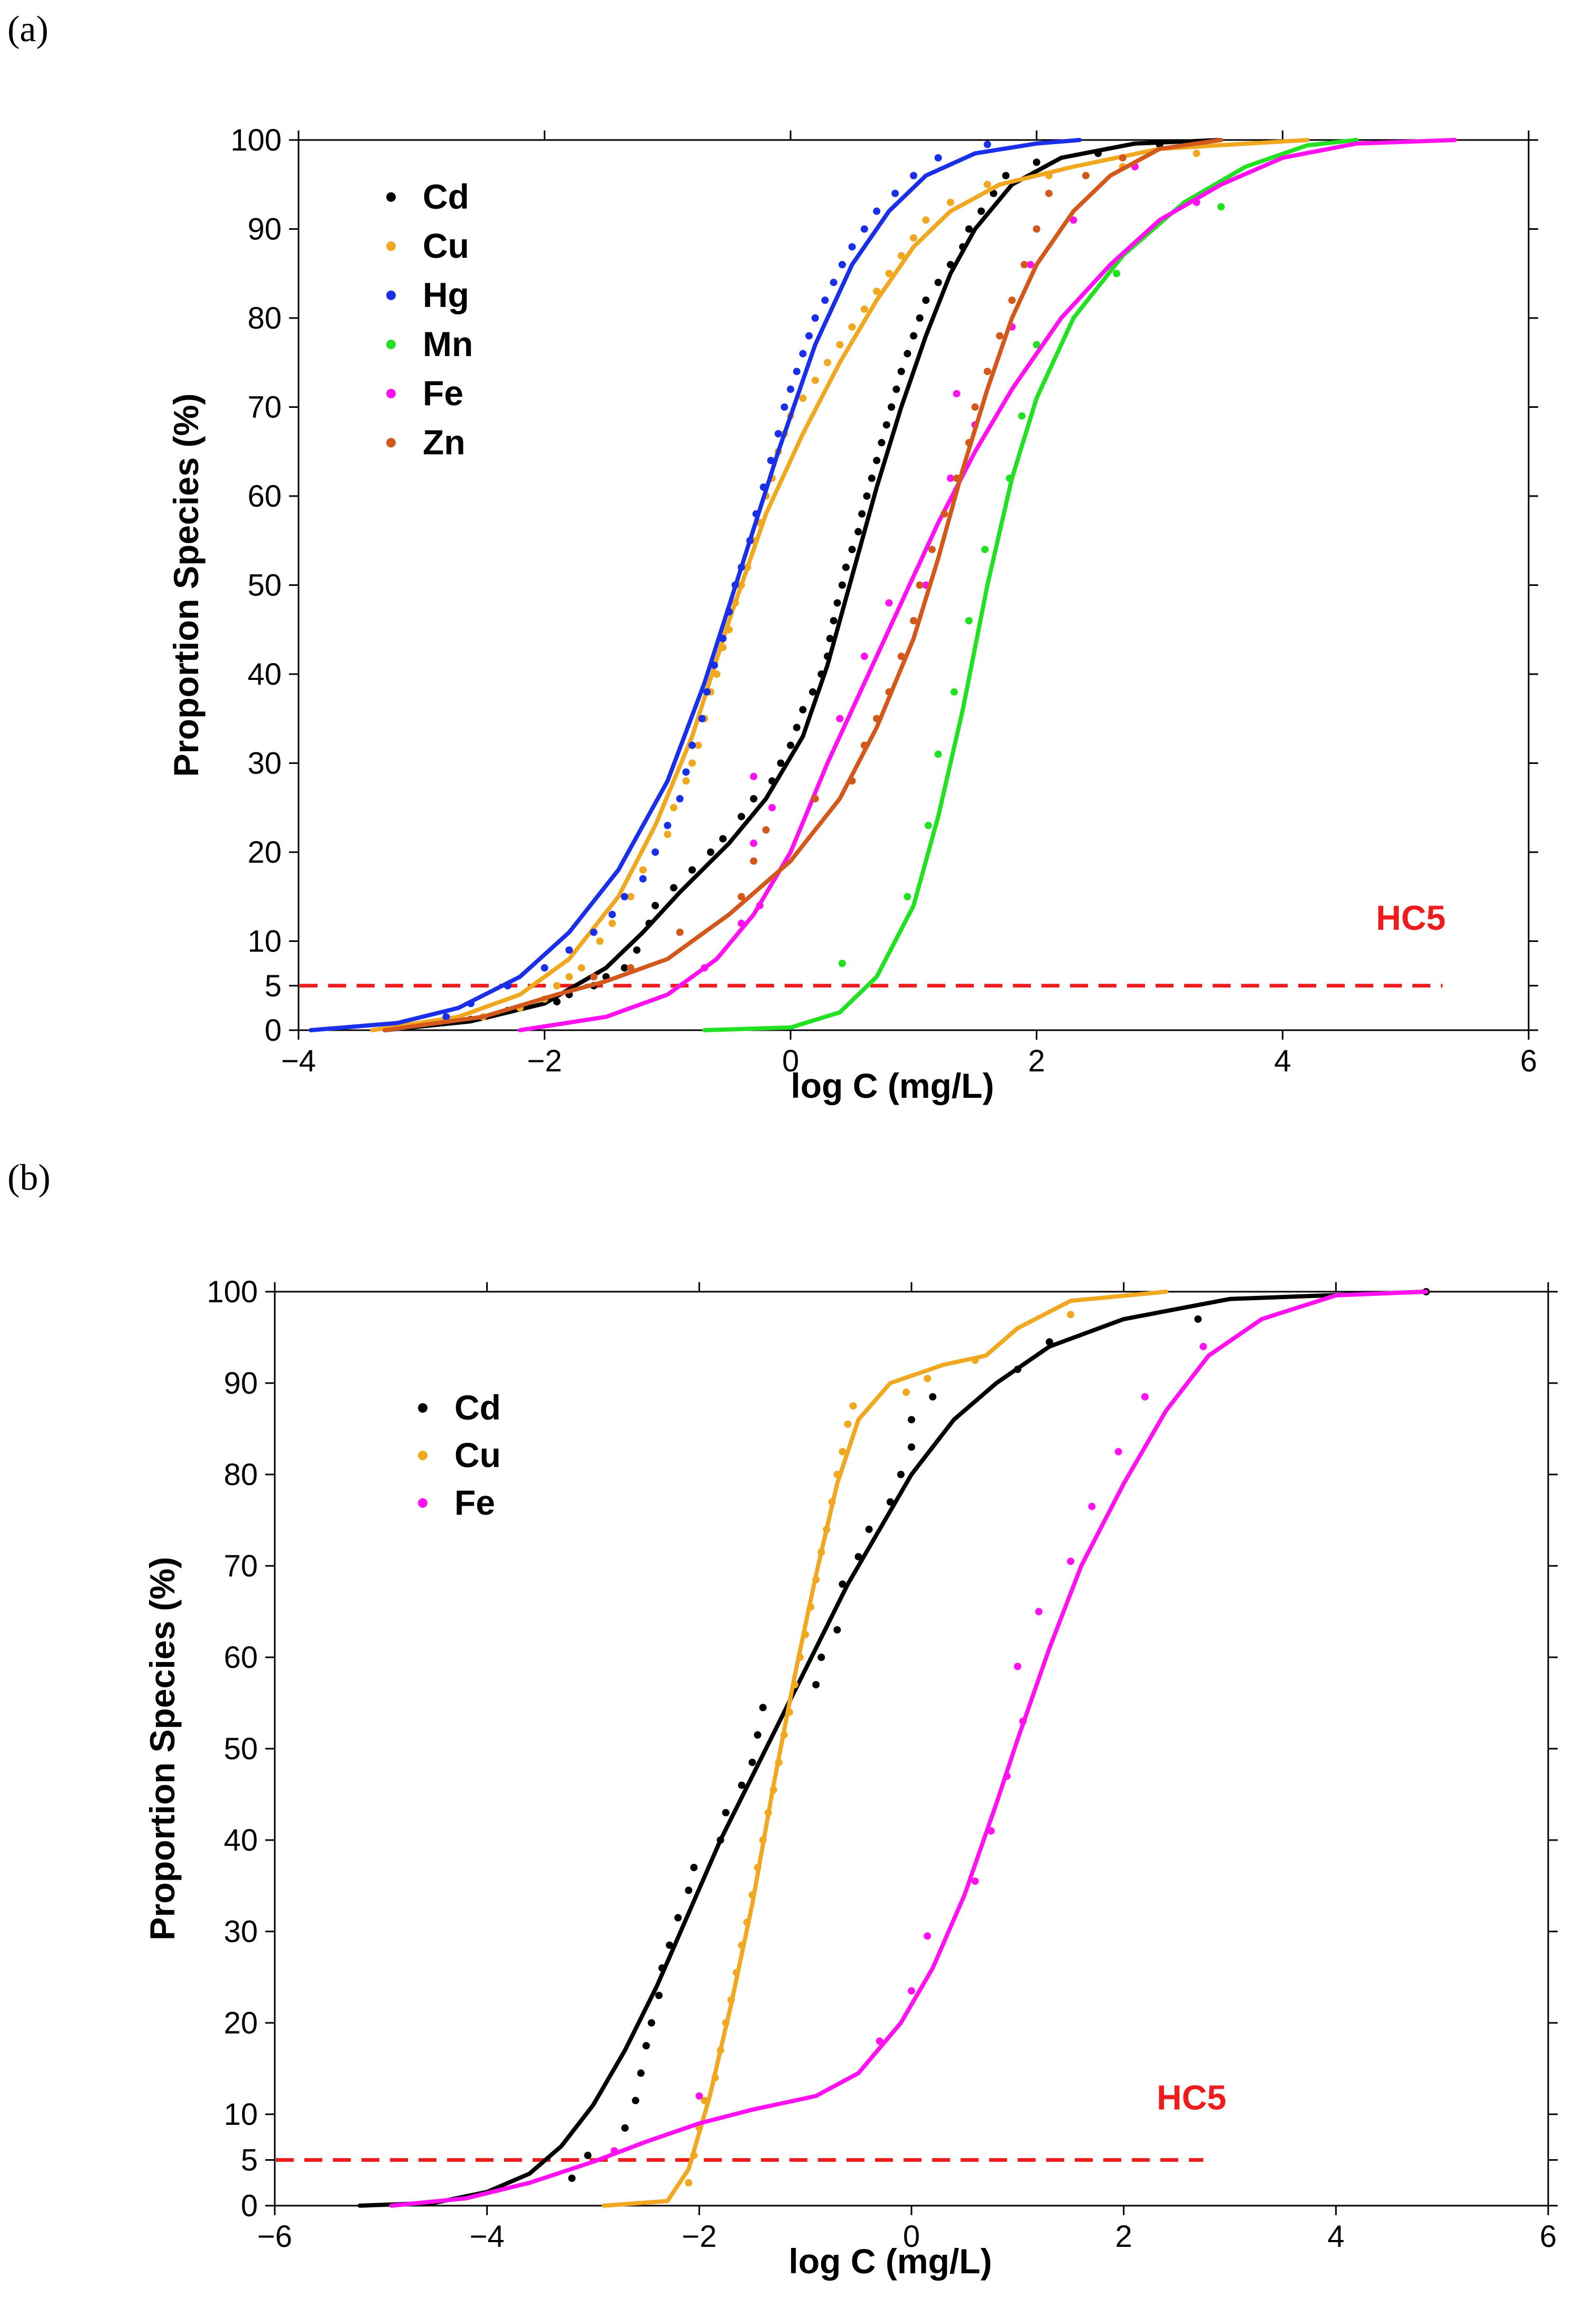  I want to click on y-tick-label: 60, so click(241, 1657).